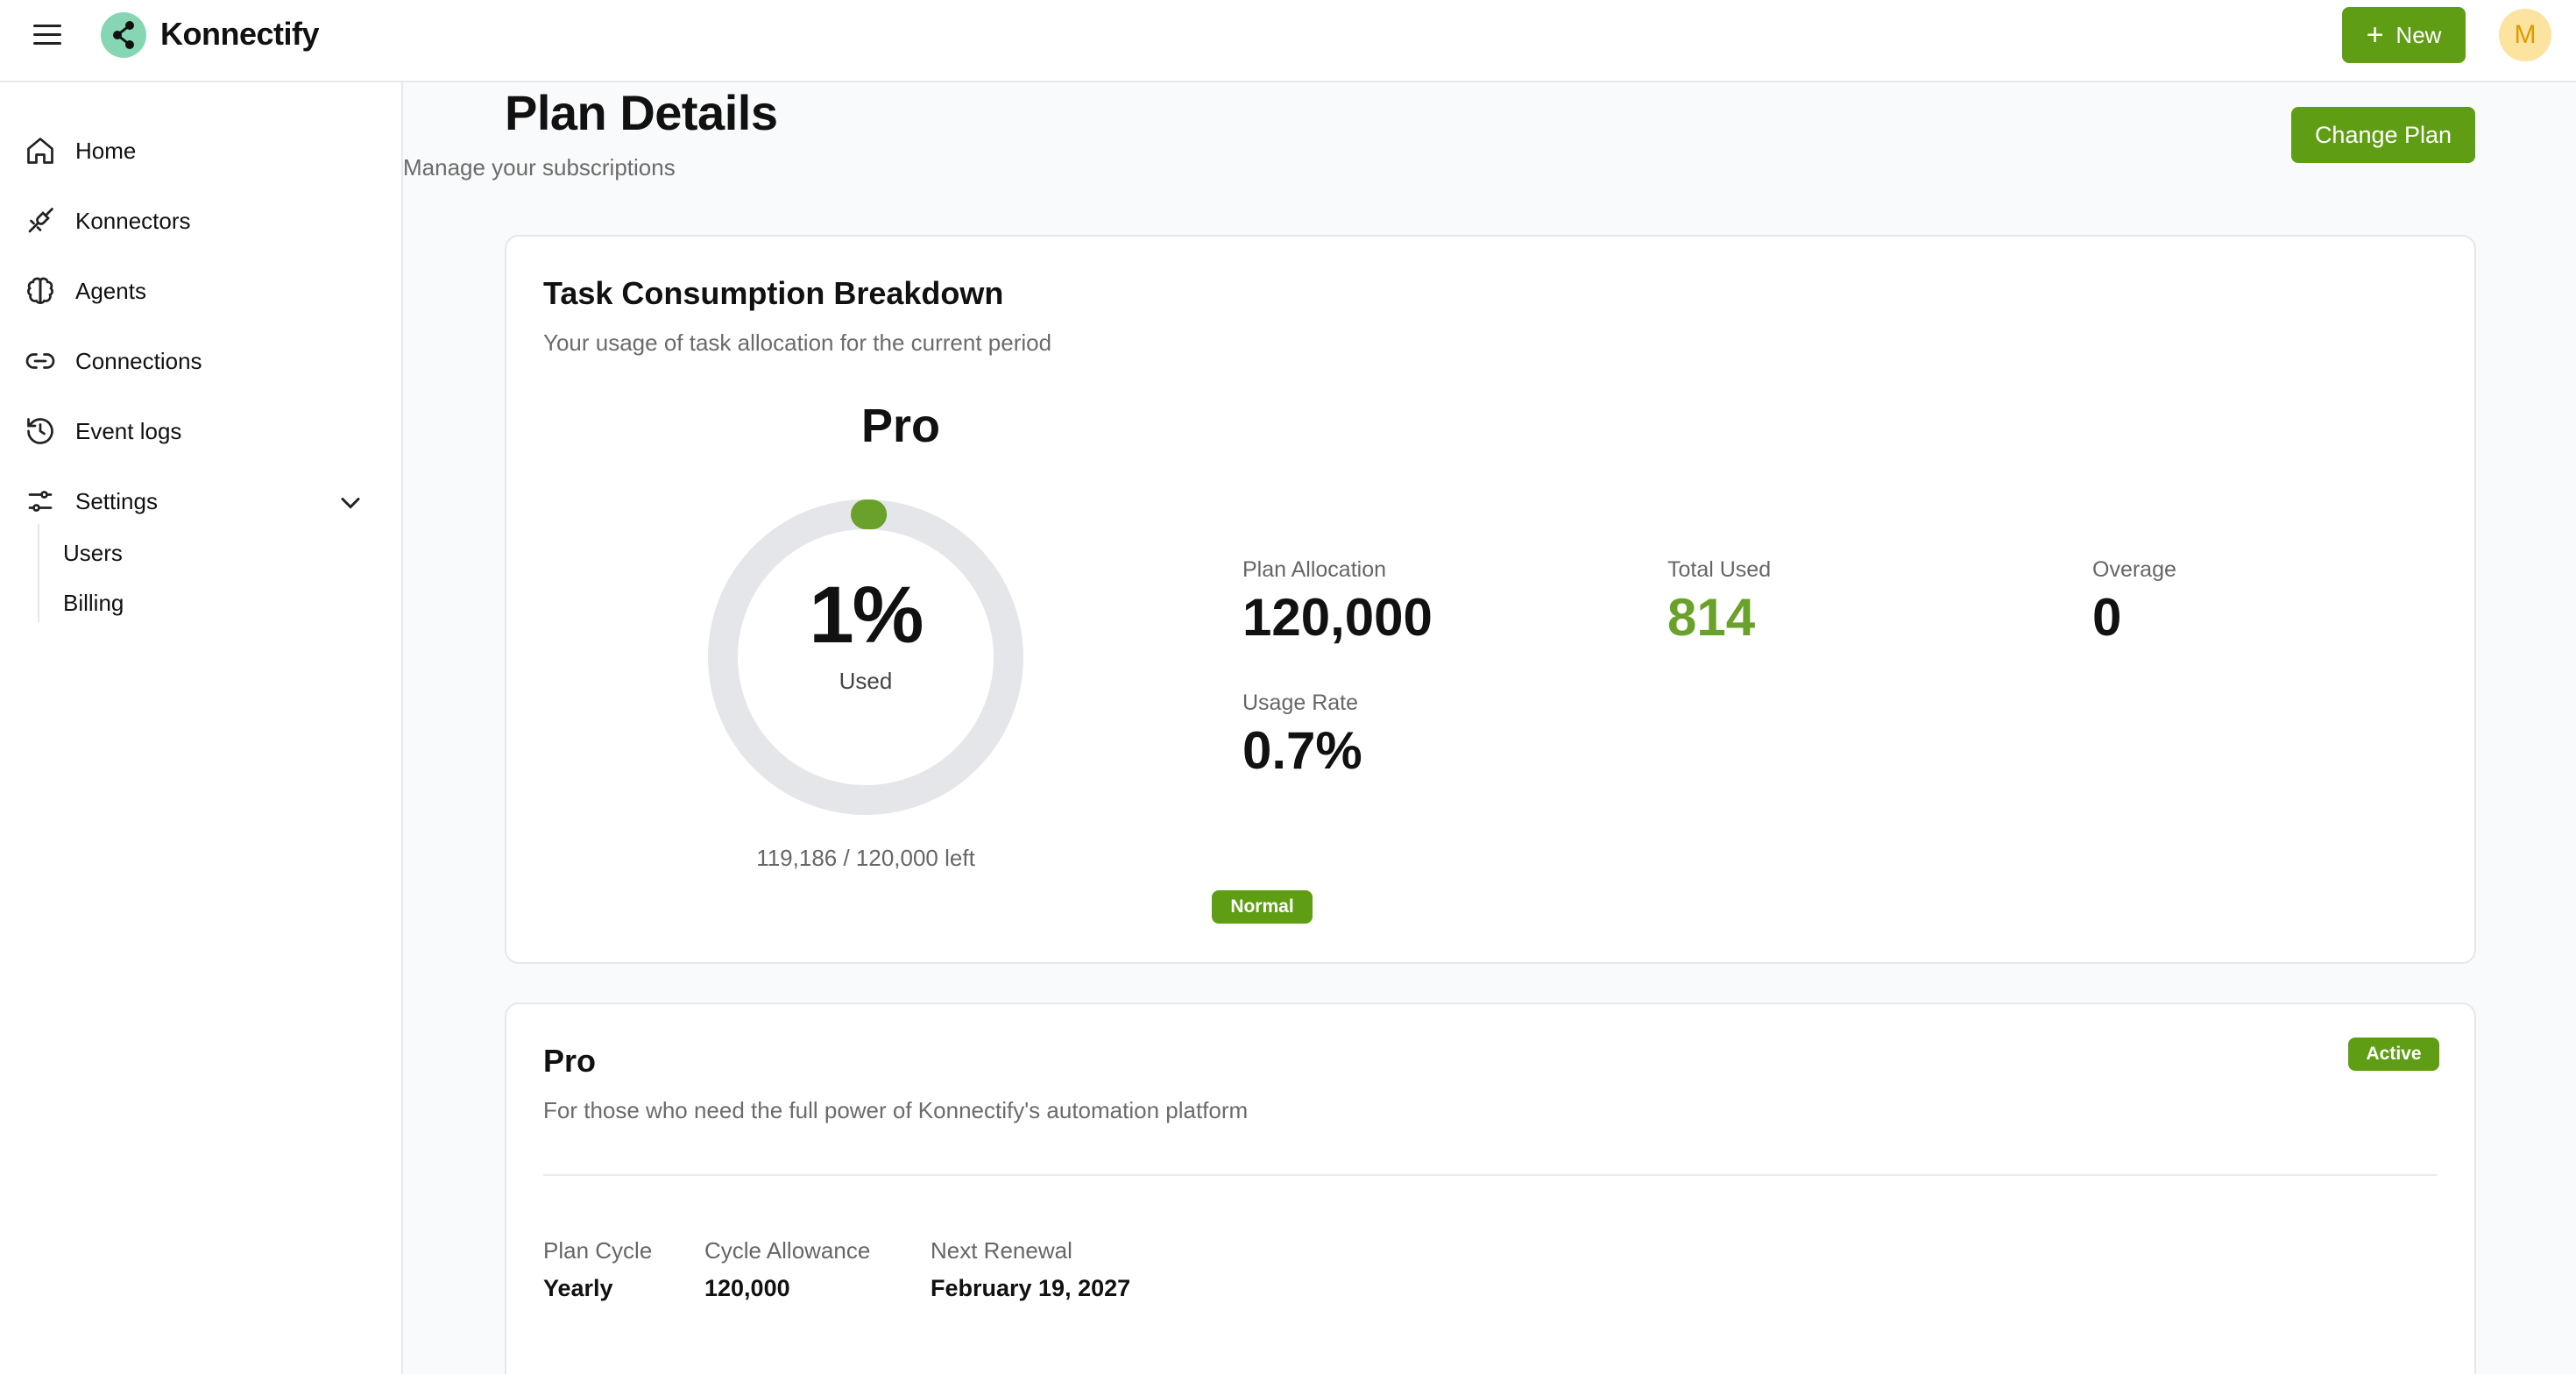 Image resolution: width=2576 pixels, height=1374 pixels. I want to click on next-renewal-value: February 19, 2027, so click(1031, 1288).